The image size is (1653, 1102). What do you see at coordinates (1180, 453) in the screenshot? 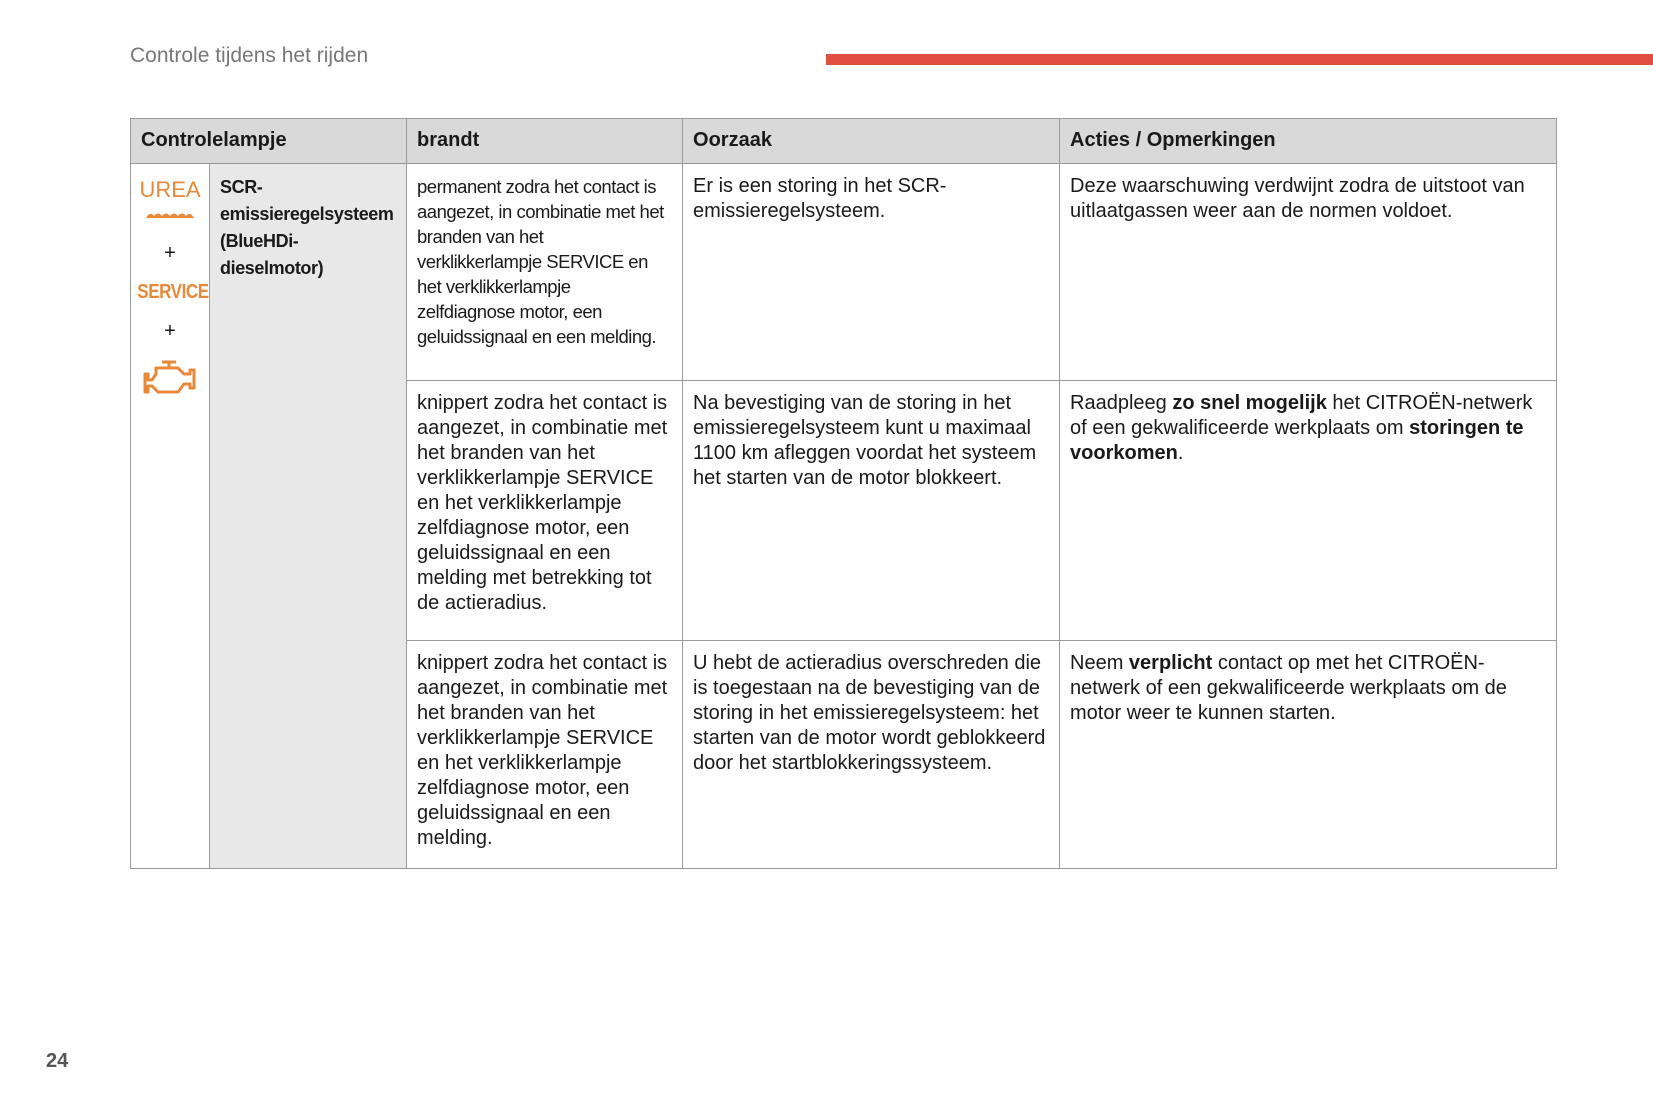
I see `text-segment: .` at bounding box center [1180, 453].